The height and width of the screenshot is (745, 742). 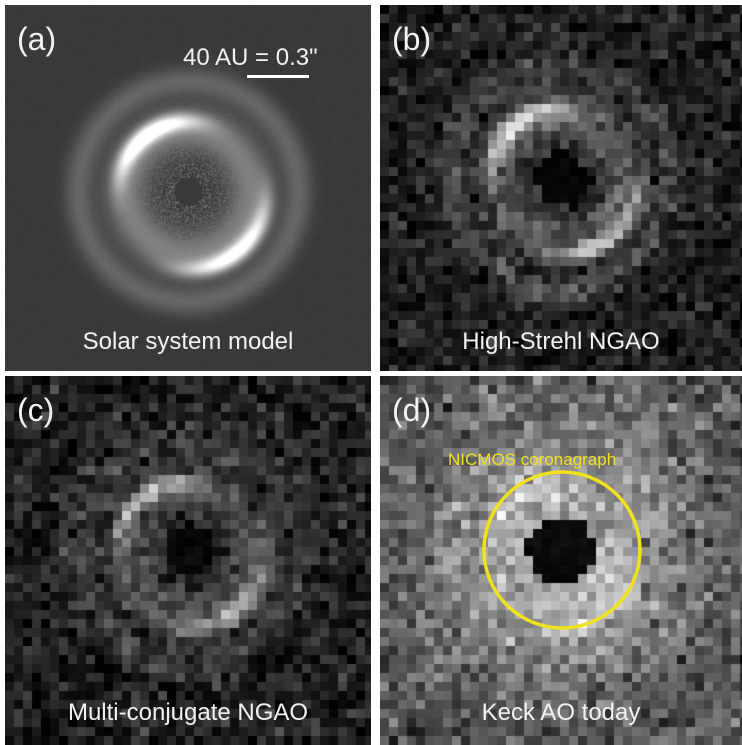 What do you see at coordinates (250, 58) in the screenshot?
I see `scale-bar-label: 40 AU = 0.3"` at bounding box center [250, 58].